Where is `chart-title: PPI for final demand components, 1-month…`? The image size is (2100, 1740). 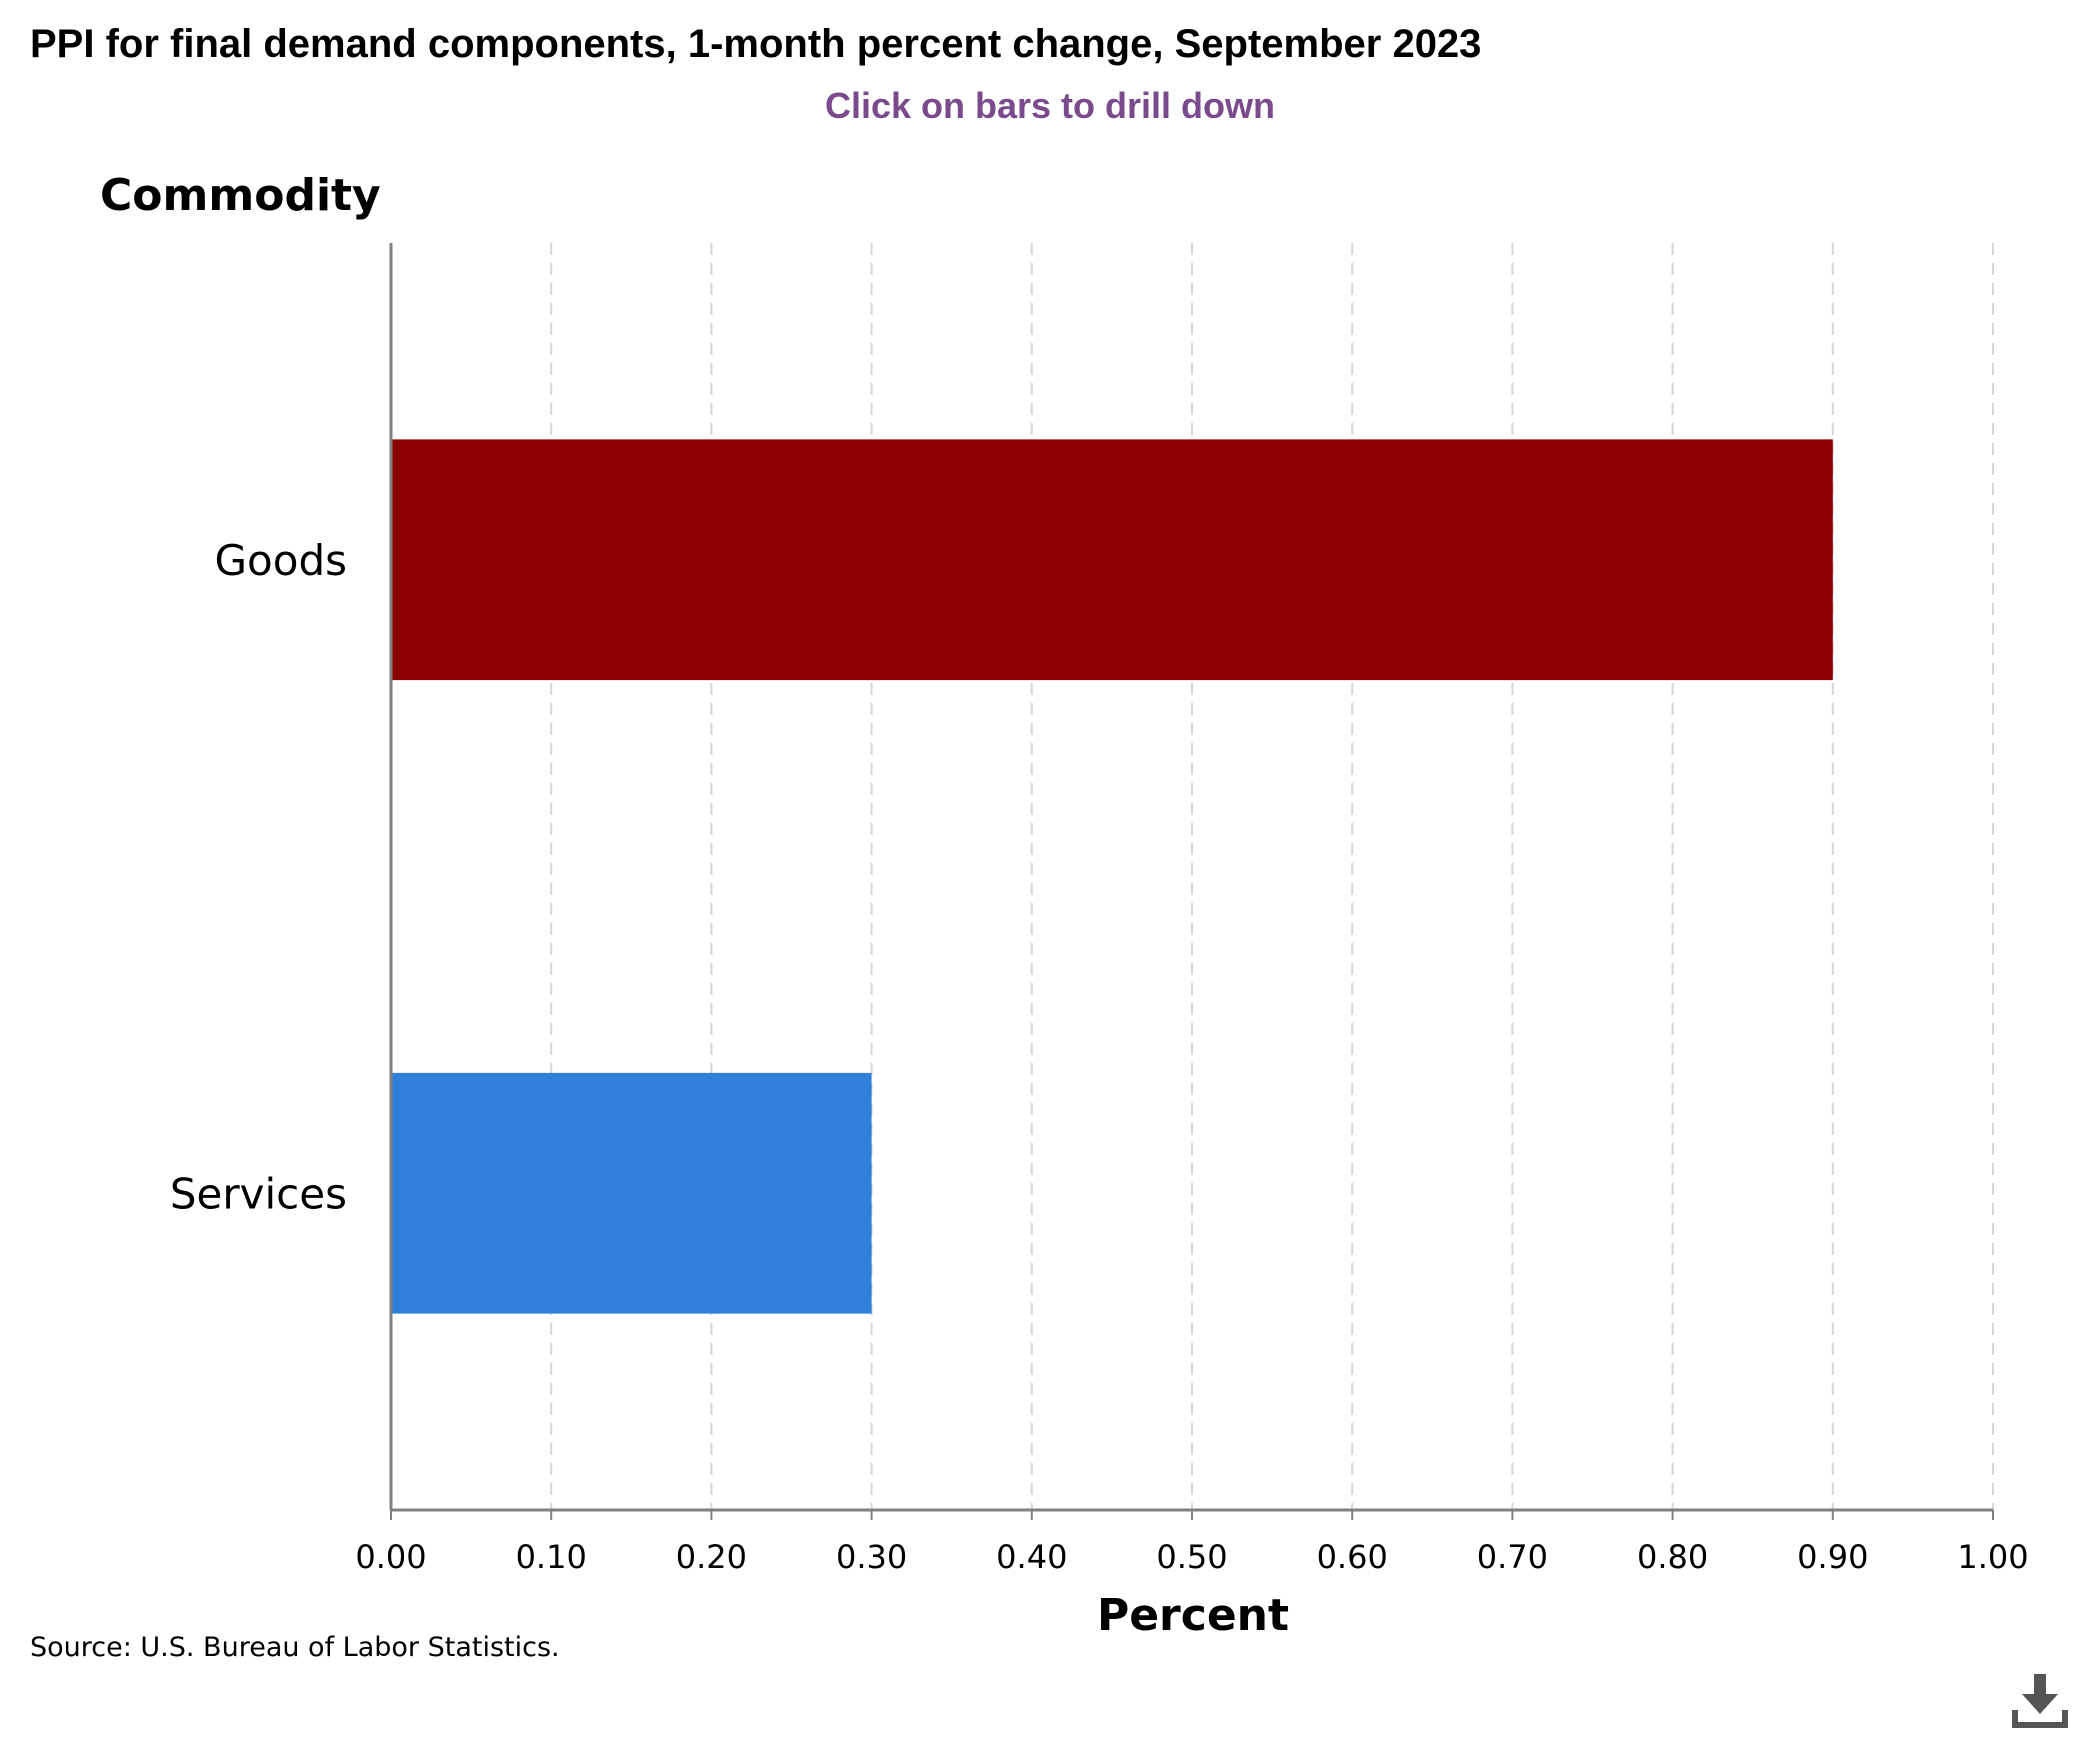
chart-title: PPI for final demand components, 1-month… is located at coordinates (756, 44).